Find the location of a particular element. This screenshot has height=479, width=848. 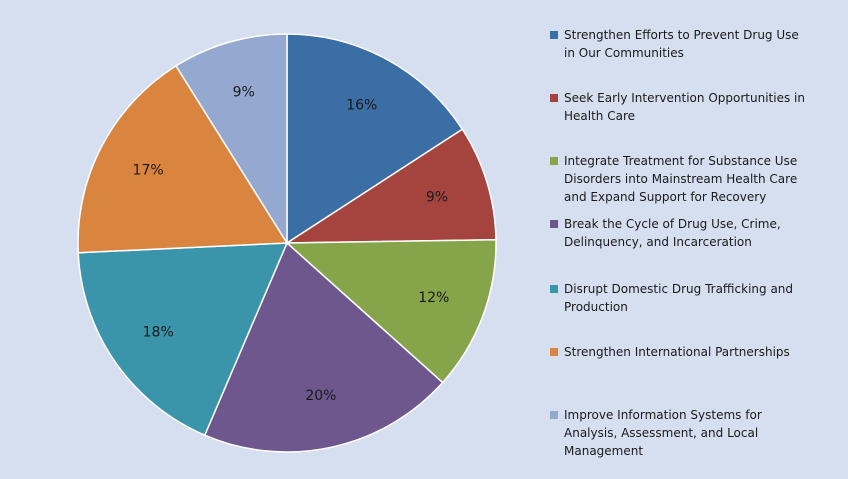

slice-data-label: 12% is located at coordinates (433, 298).